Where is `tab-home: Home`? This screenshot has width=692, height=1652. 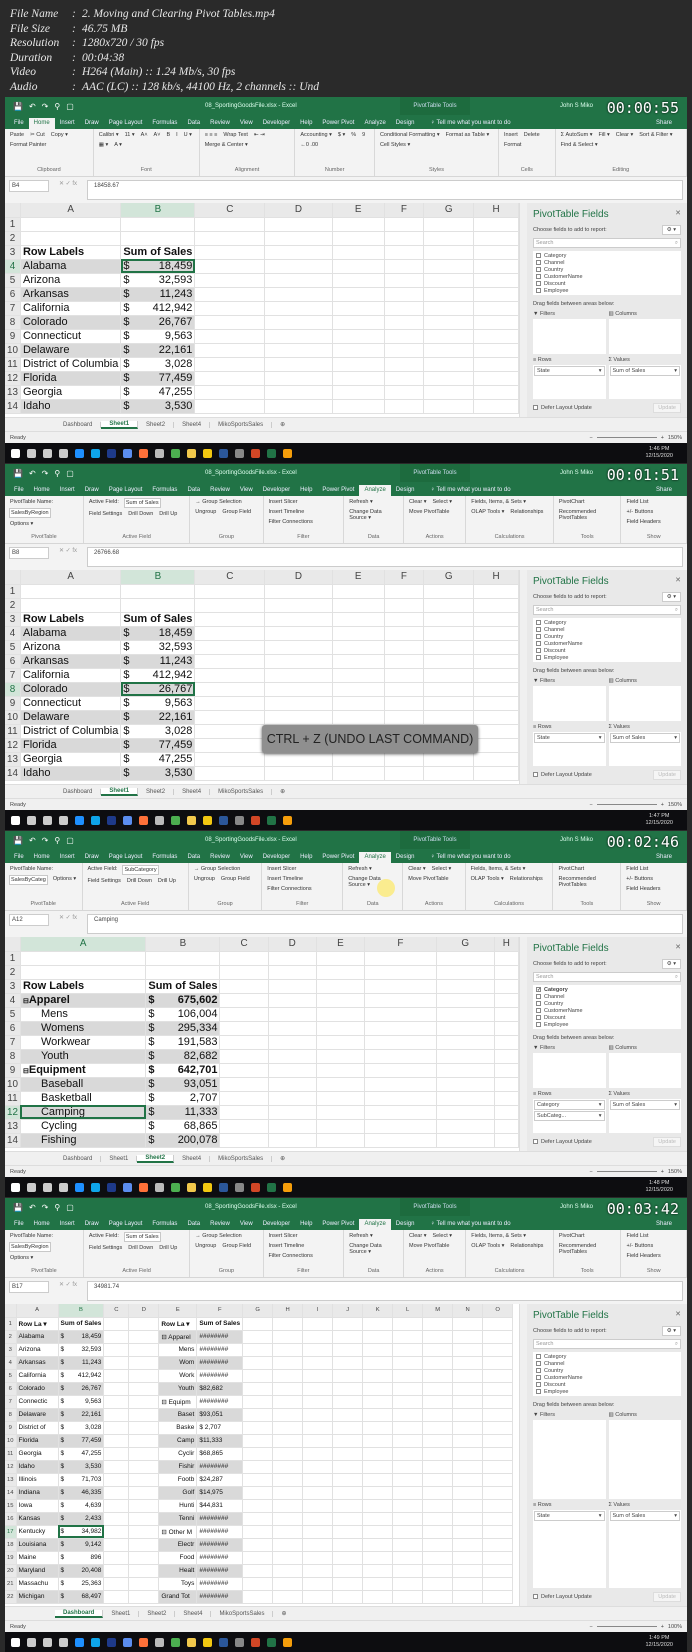
tab-home: Home is located at coordinates (41, 123).